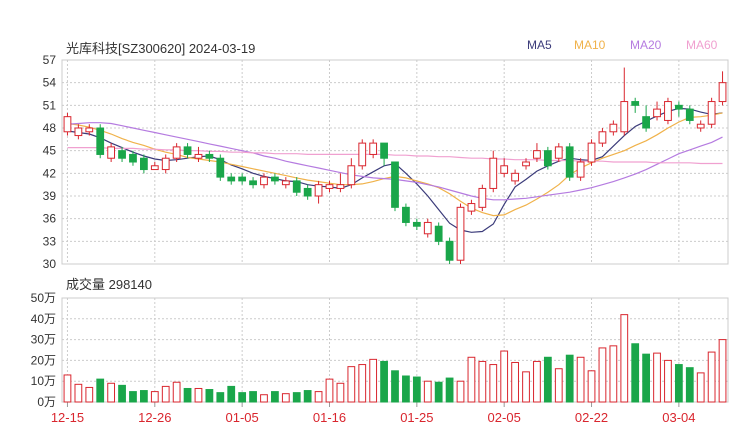 This screenshot has width=740, height=440. I want to click on volume-y-tick-label: 10万, so click(43, 381).